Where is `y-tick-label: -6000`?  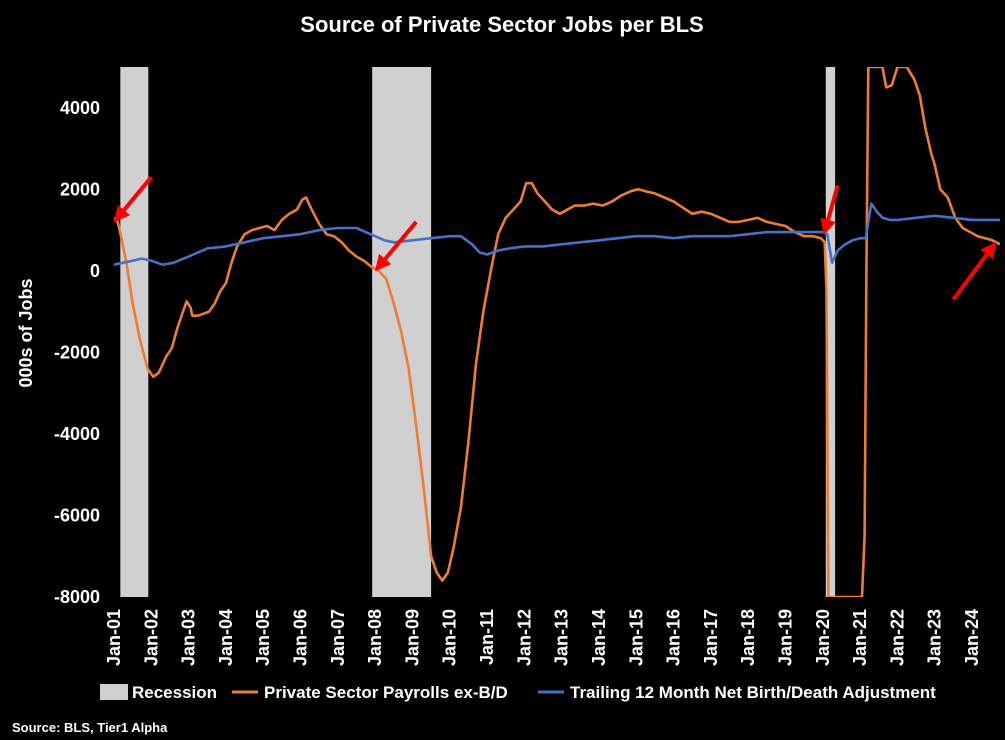
y-tick-label: -6000 is located at coordinates (77, 515).